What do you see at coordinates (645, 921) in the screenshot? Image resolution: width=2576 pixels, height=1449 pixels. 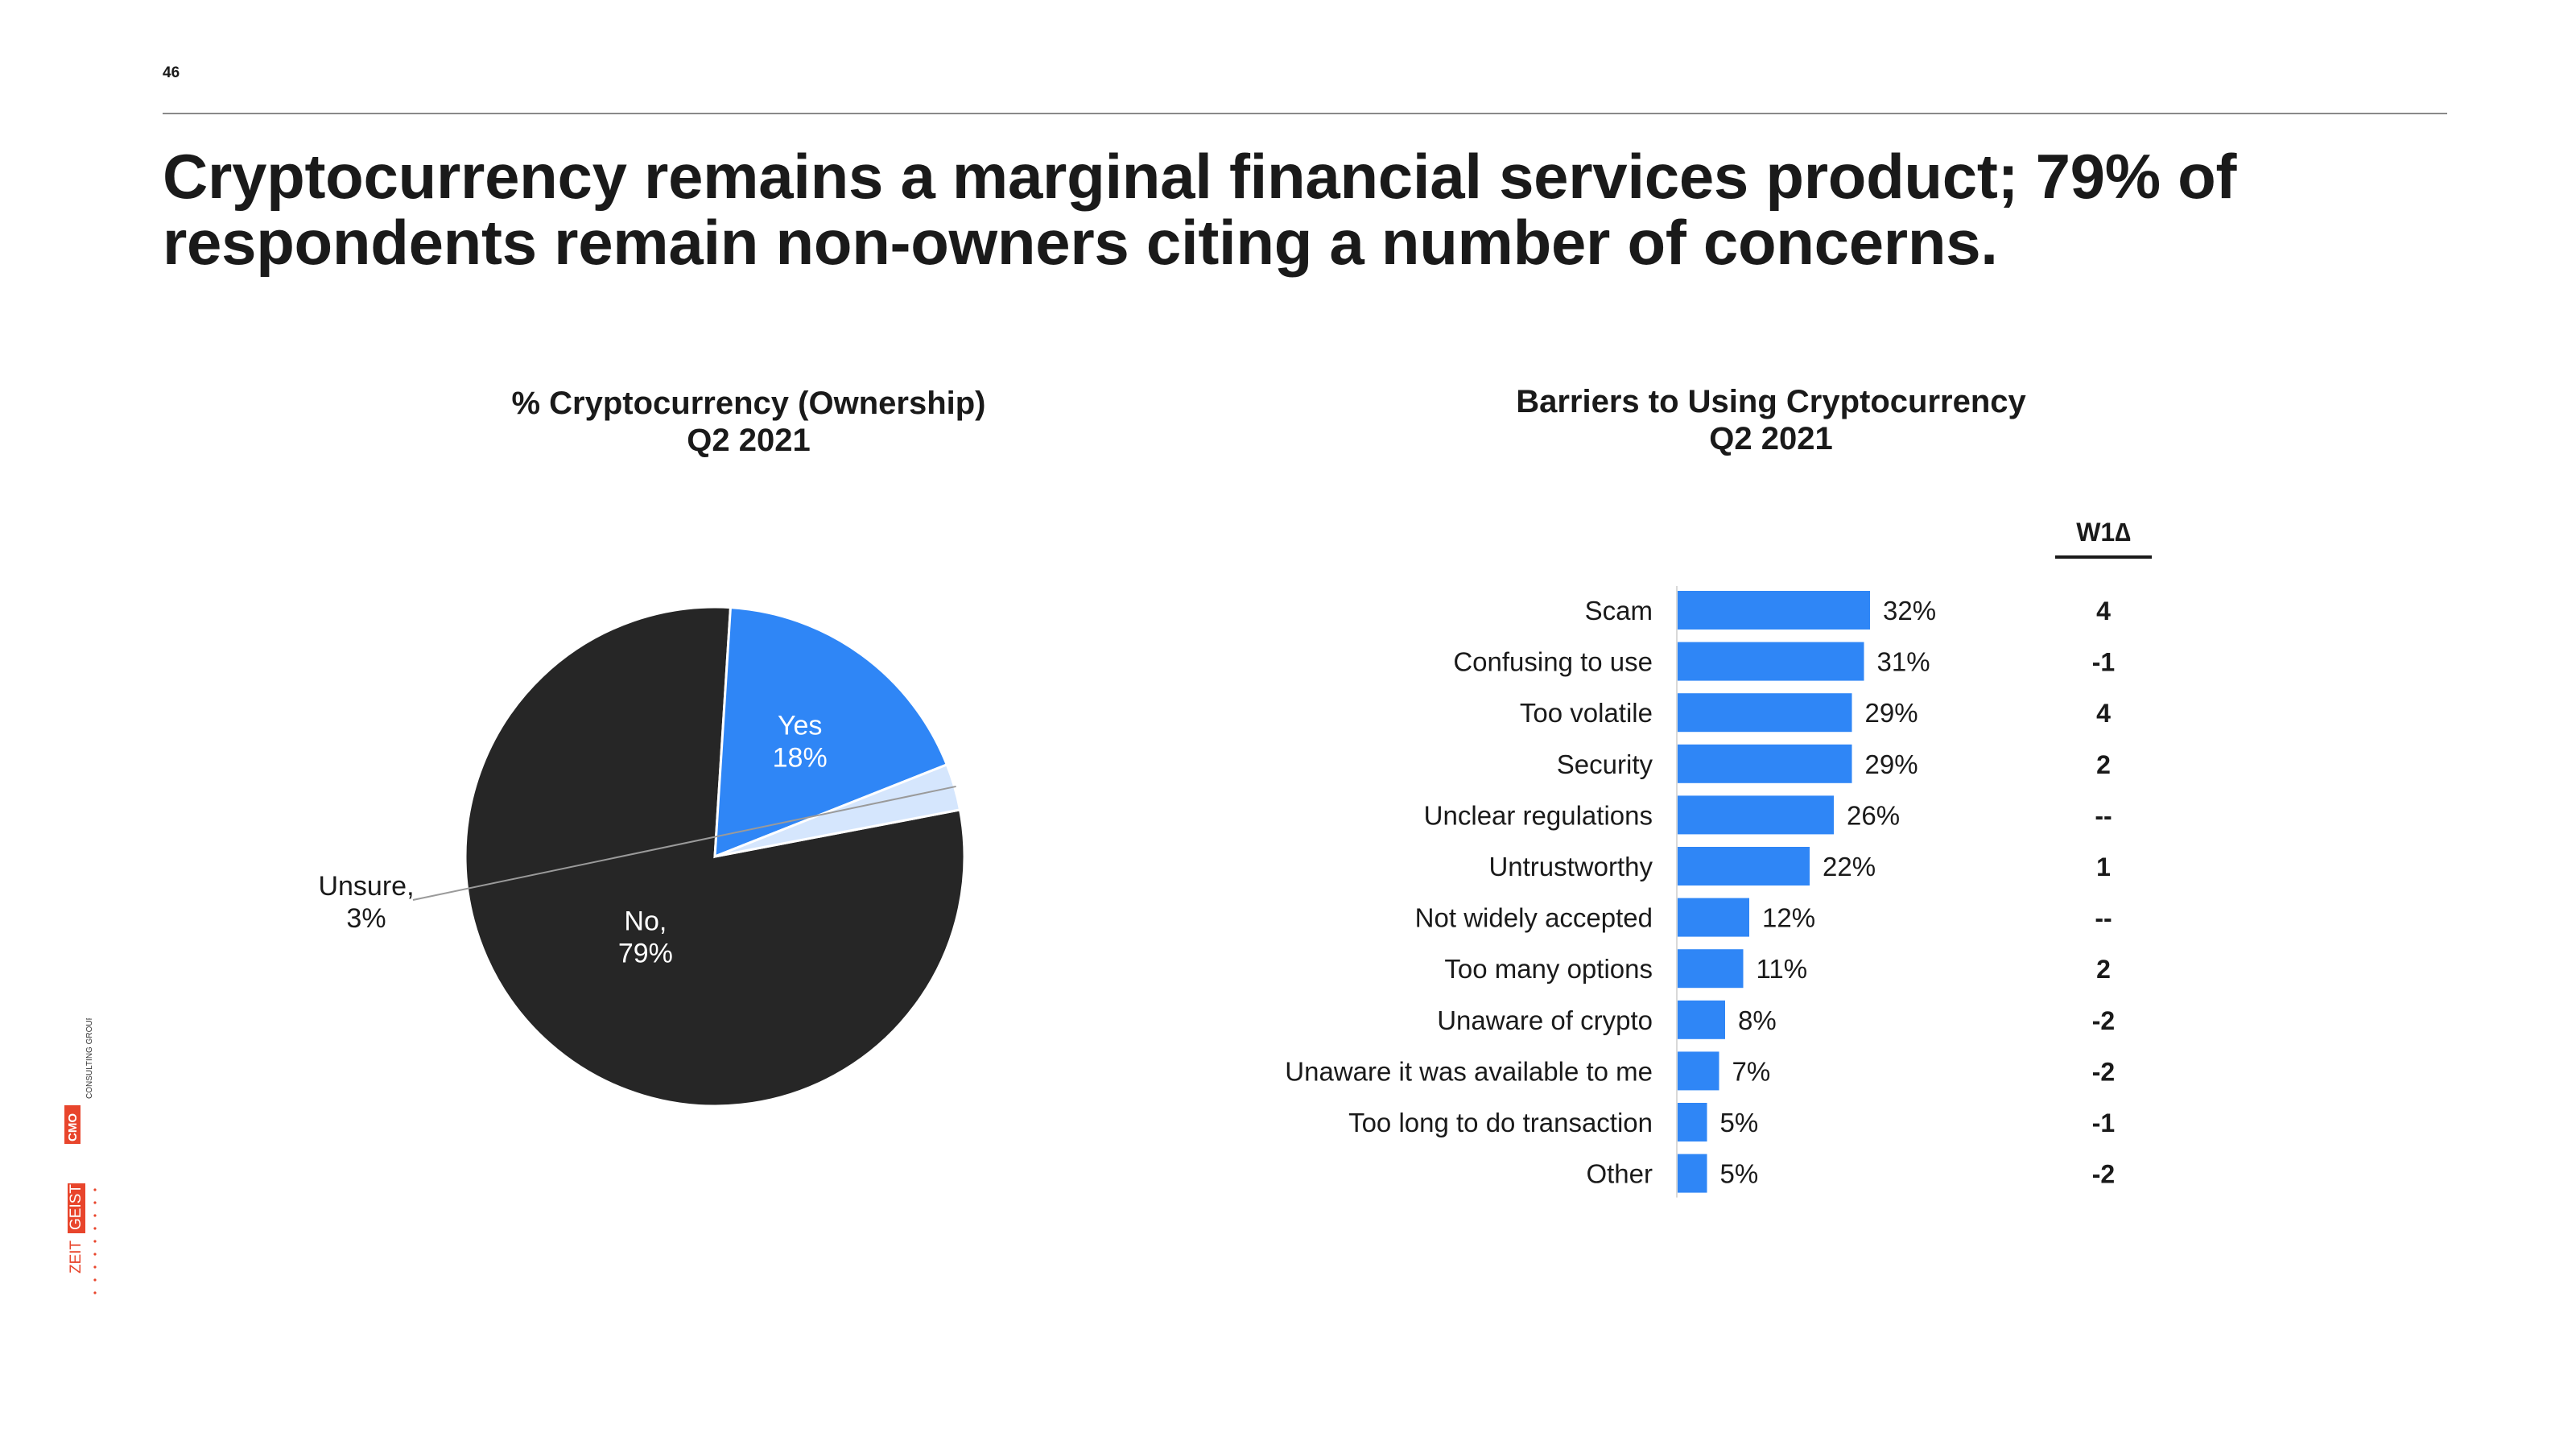 I see `pie-label-no: No,` at bounding box center [645, 921].